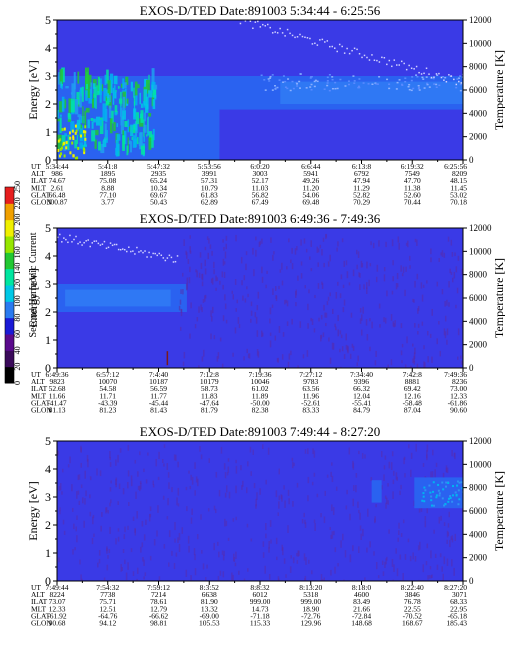  What do you see at coordinates (158, 374) in the screenshot?
I see `info-cell: 7:4:40` at bounding box center [158, 374].